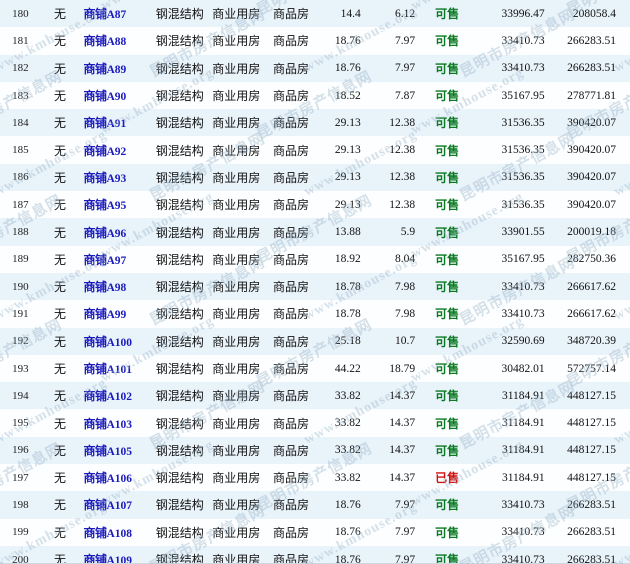 This screenshot has height=564, width=630. Describe the element at coordinates (107, 423) in the screenshot. I see `shop-detail-link: 商铺A103` at that location.